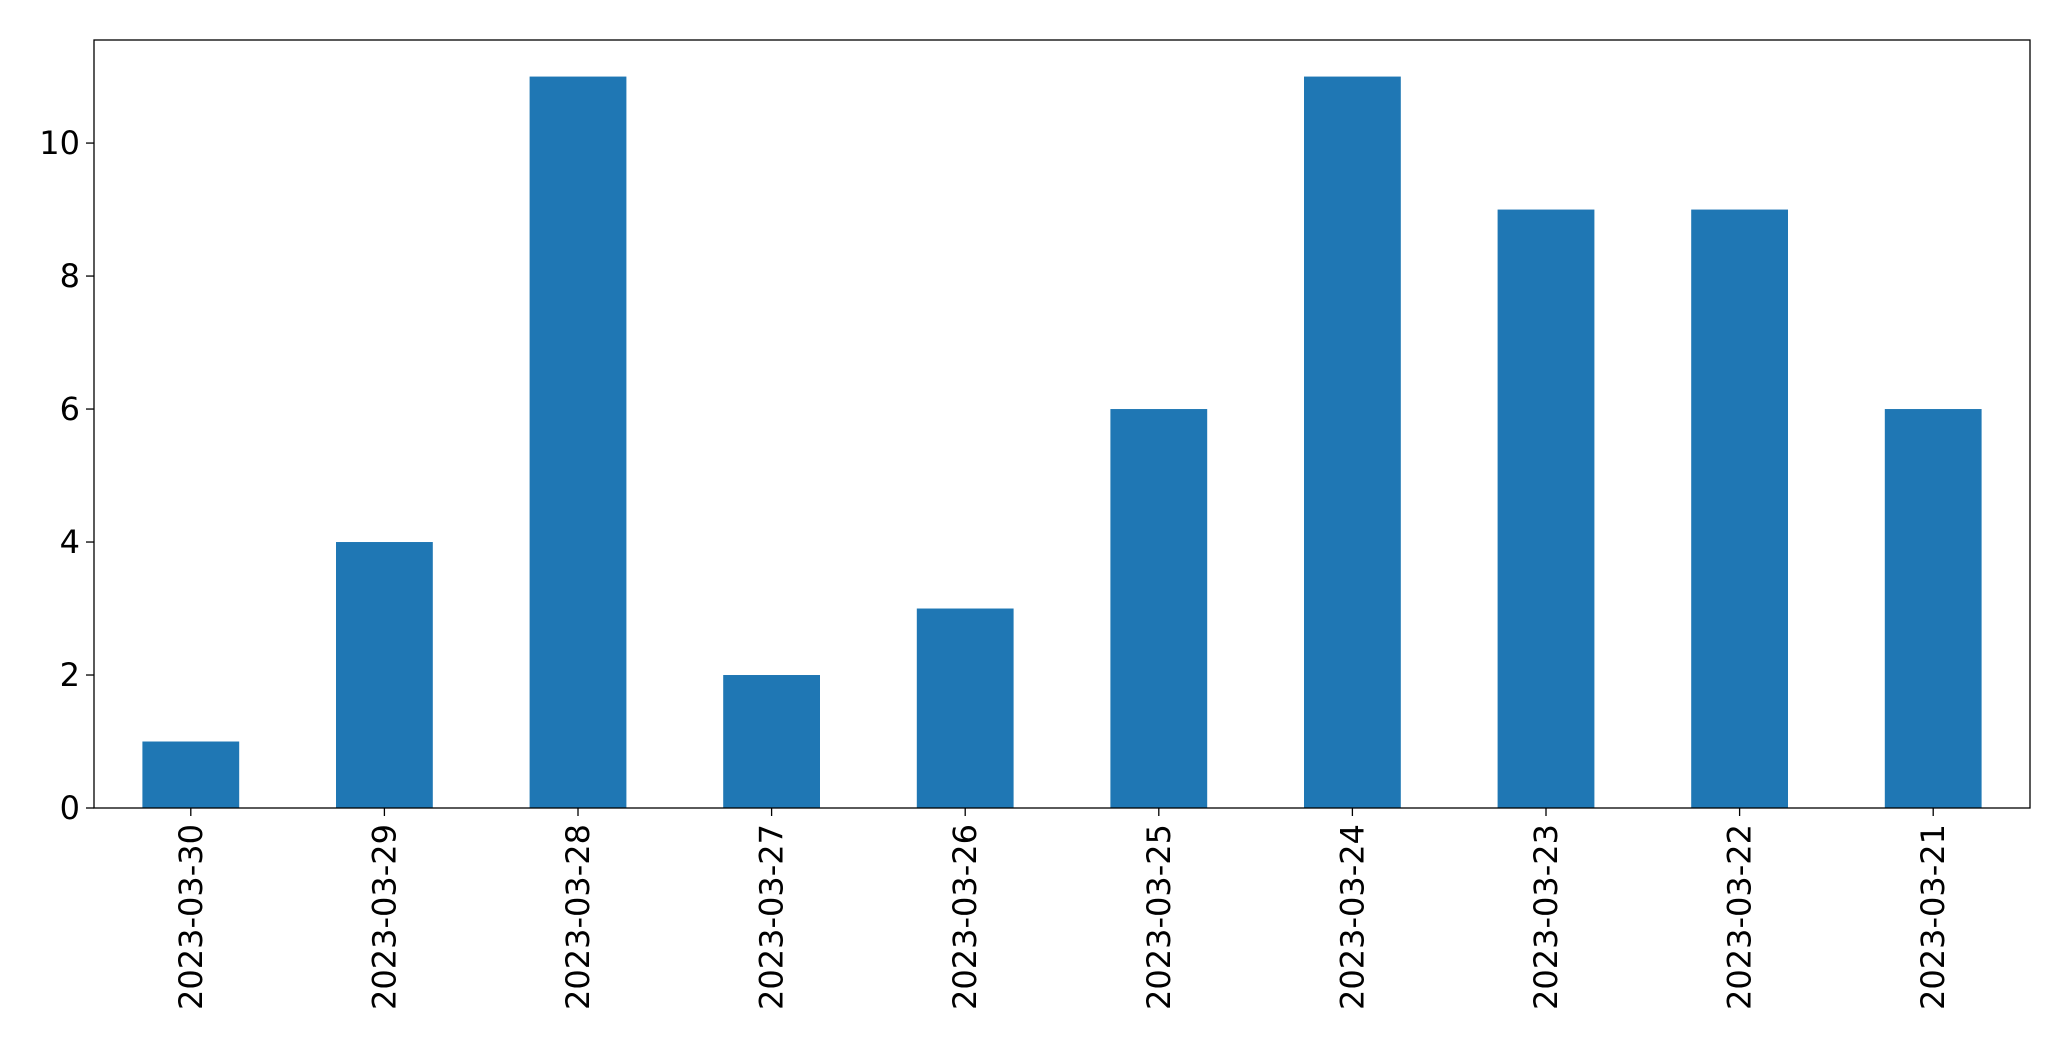  I want to click on y-tick-label: 4, so click(70, 542).